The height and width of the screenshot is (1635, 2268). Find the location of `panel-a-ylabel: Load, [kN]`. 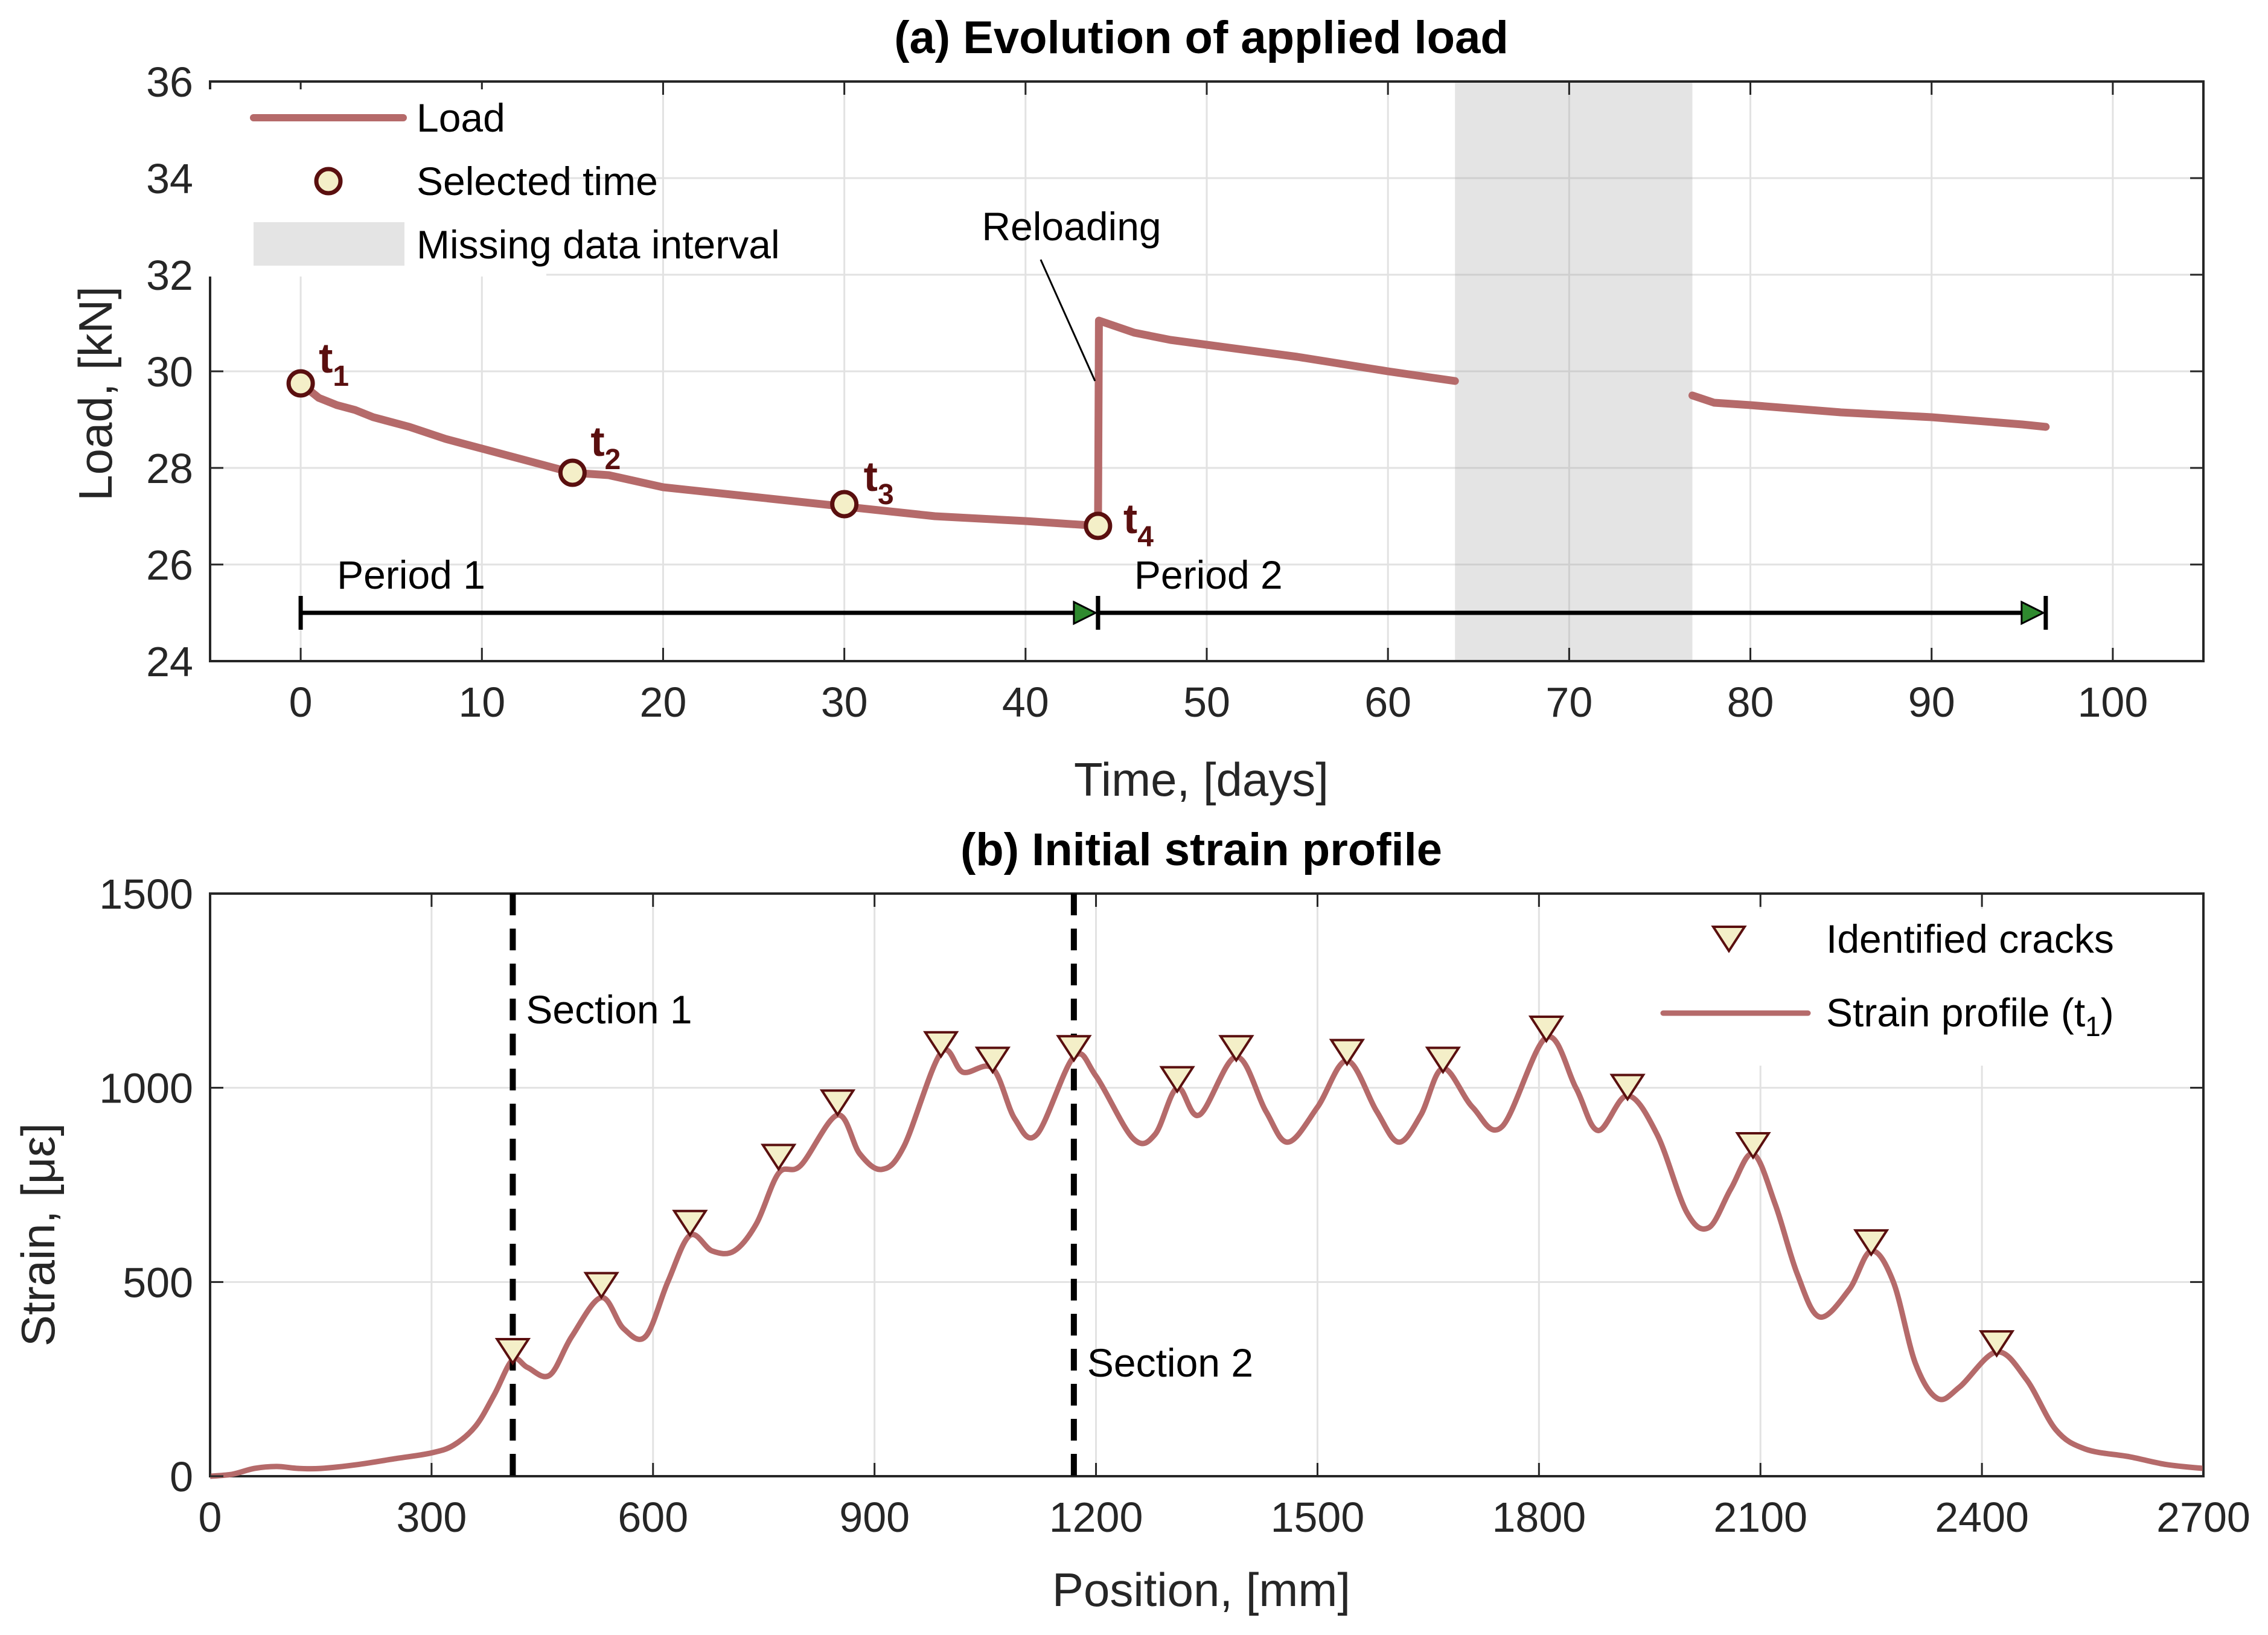

panel-a-ylabel: Load, [kN] is located at coordinates (95, 393).